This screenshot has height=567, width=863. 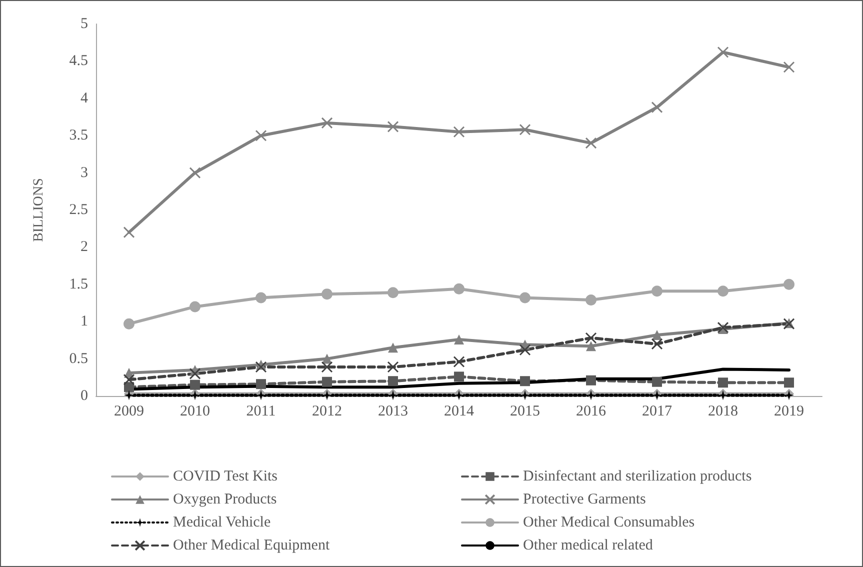 I want to click on y-tick-label: 3.5, so click(x=78, y=136).